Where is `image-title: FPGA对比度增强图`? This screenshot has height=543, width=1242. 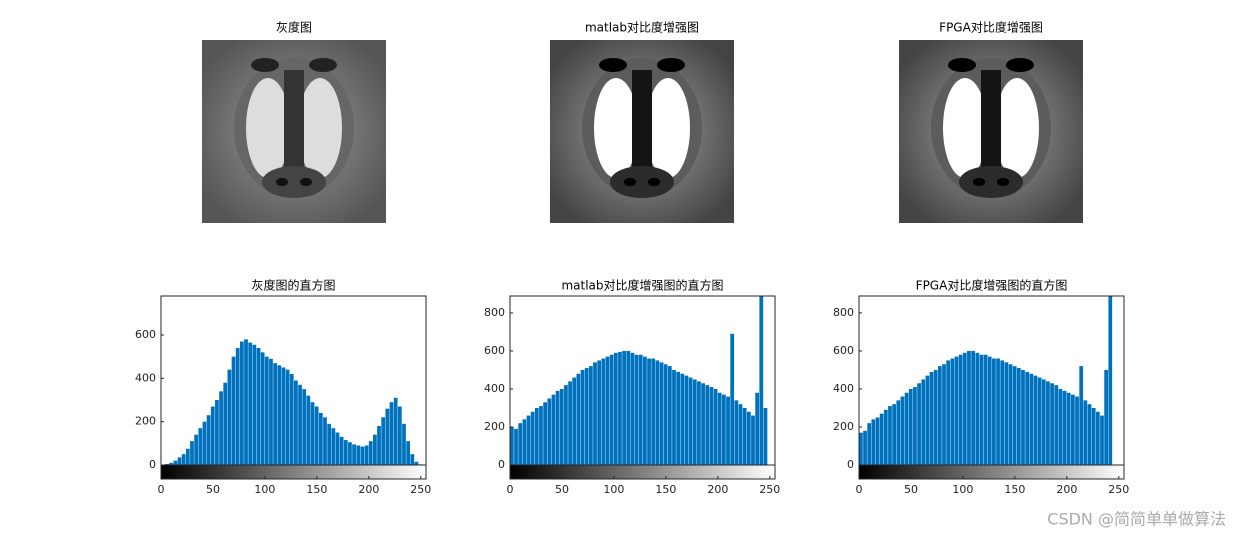 image-title: FPGA对比度增强图 is located at coordinates (991, 27).